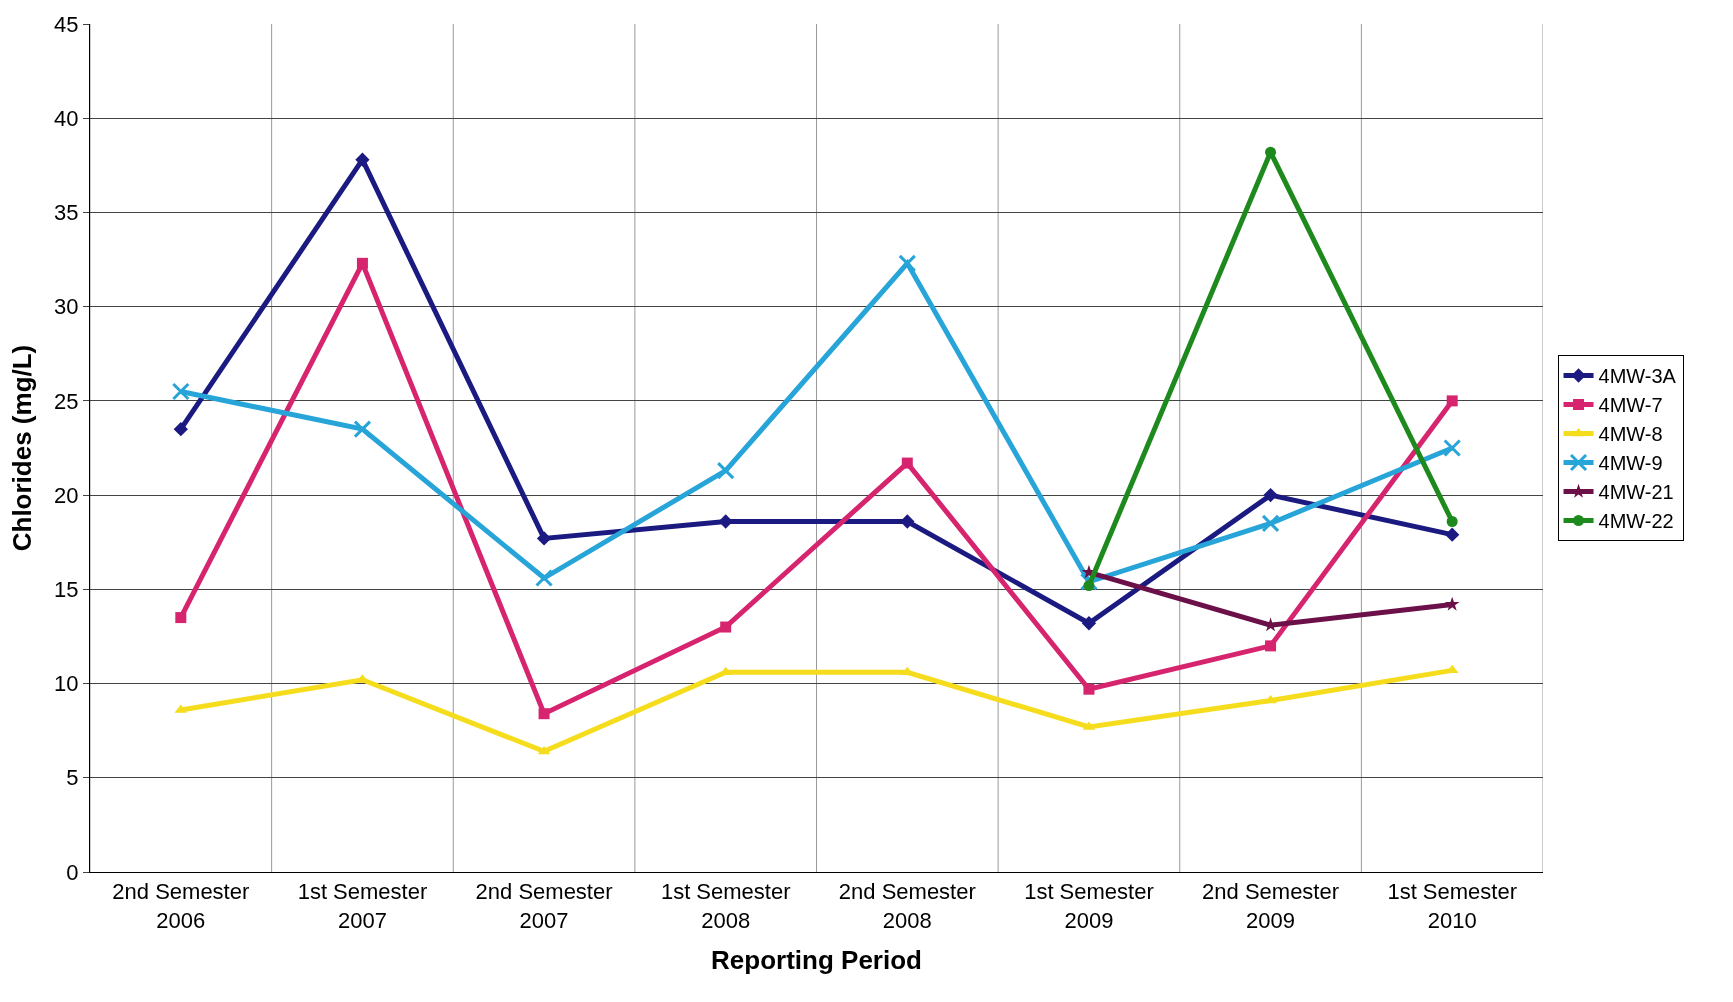 This screenshot has height=1002, width=1733. What do you see at coordinates (907, 906) in the screenshot?
I see `x-tick-label: 2nd Semester 2008` at bounding box center [907, 906].